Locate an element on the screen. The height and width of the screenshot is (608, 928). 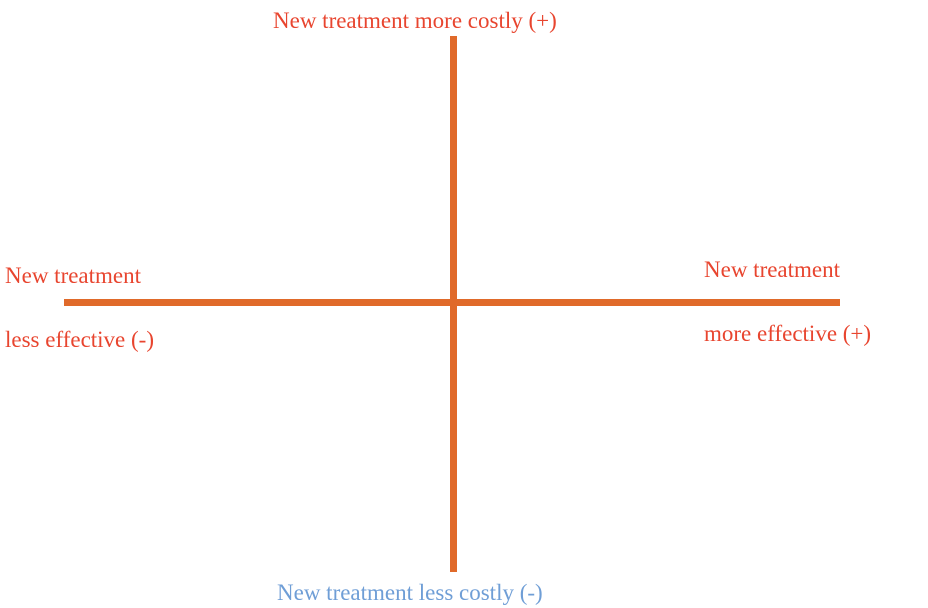
cost-axis is located at coordinates (453, 304).